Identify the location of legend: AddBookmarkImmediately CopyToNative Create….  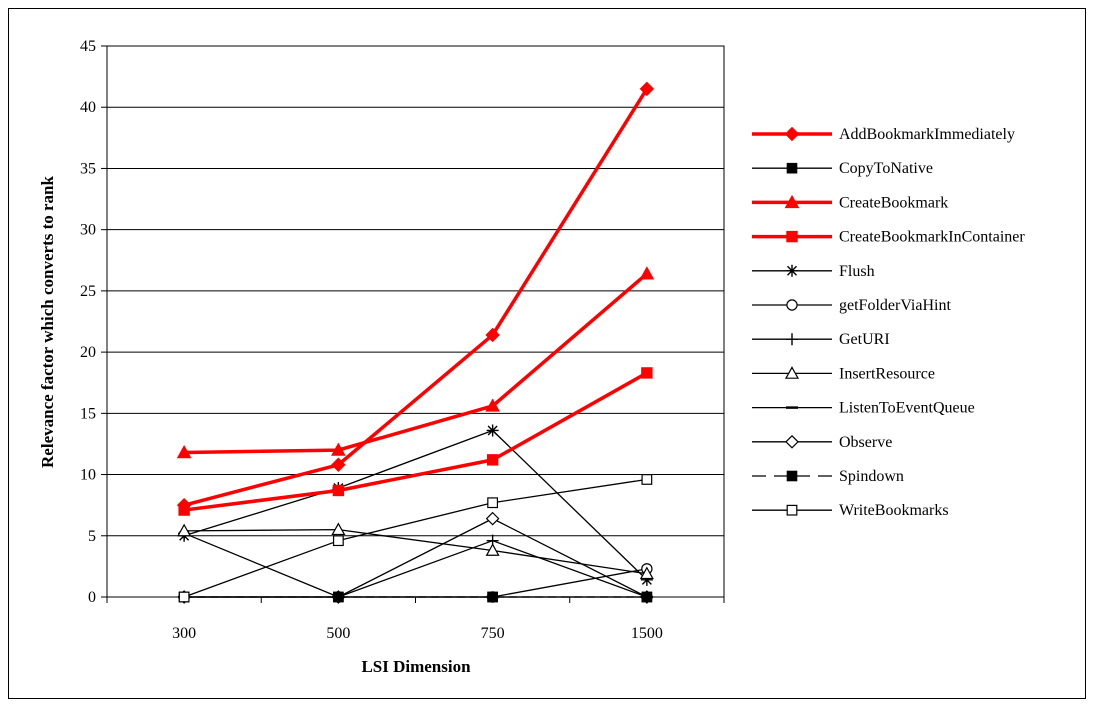
(888, 322).